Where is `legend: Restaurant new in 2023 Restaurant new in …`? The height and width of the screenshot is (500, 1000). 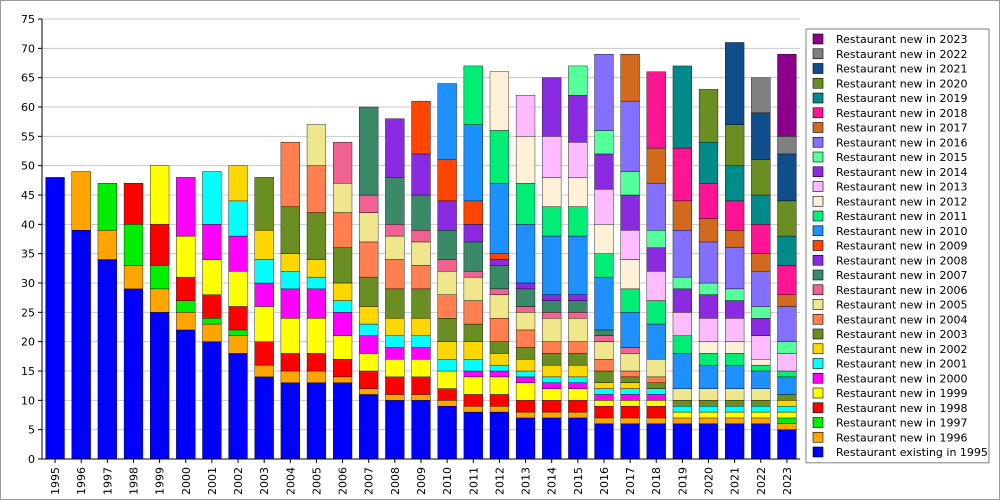 legend: Restaurant new in 2023 Restaurant new in … is located at coordinates (900, 246).